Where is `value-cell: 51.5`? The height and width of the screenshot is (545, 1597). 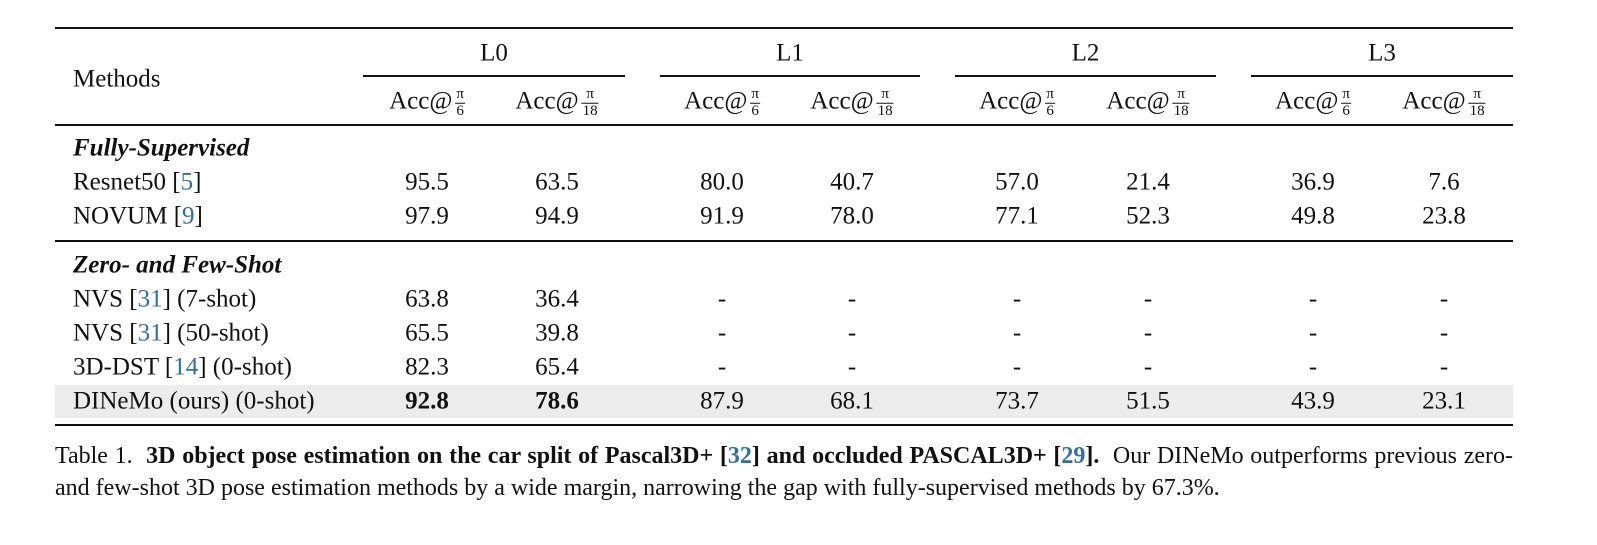
value-cell: 51.5 is located at coordinates (1148, 401).